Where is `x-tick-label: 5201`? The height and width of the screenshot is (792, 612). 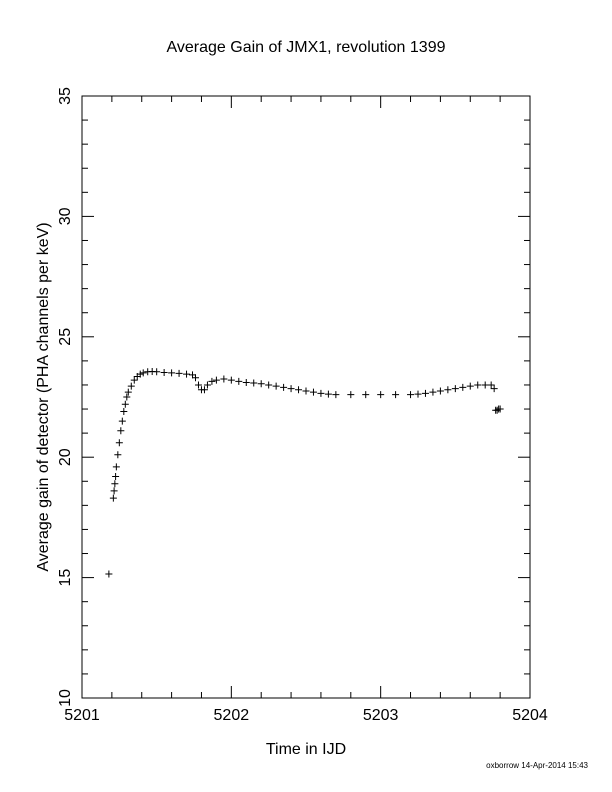
x-tick-label: 5201 is located at coordinates (82, 715).